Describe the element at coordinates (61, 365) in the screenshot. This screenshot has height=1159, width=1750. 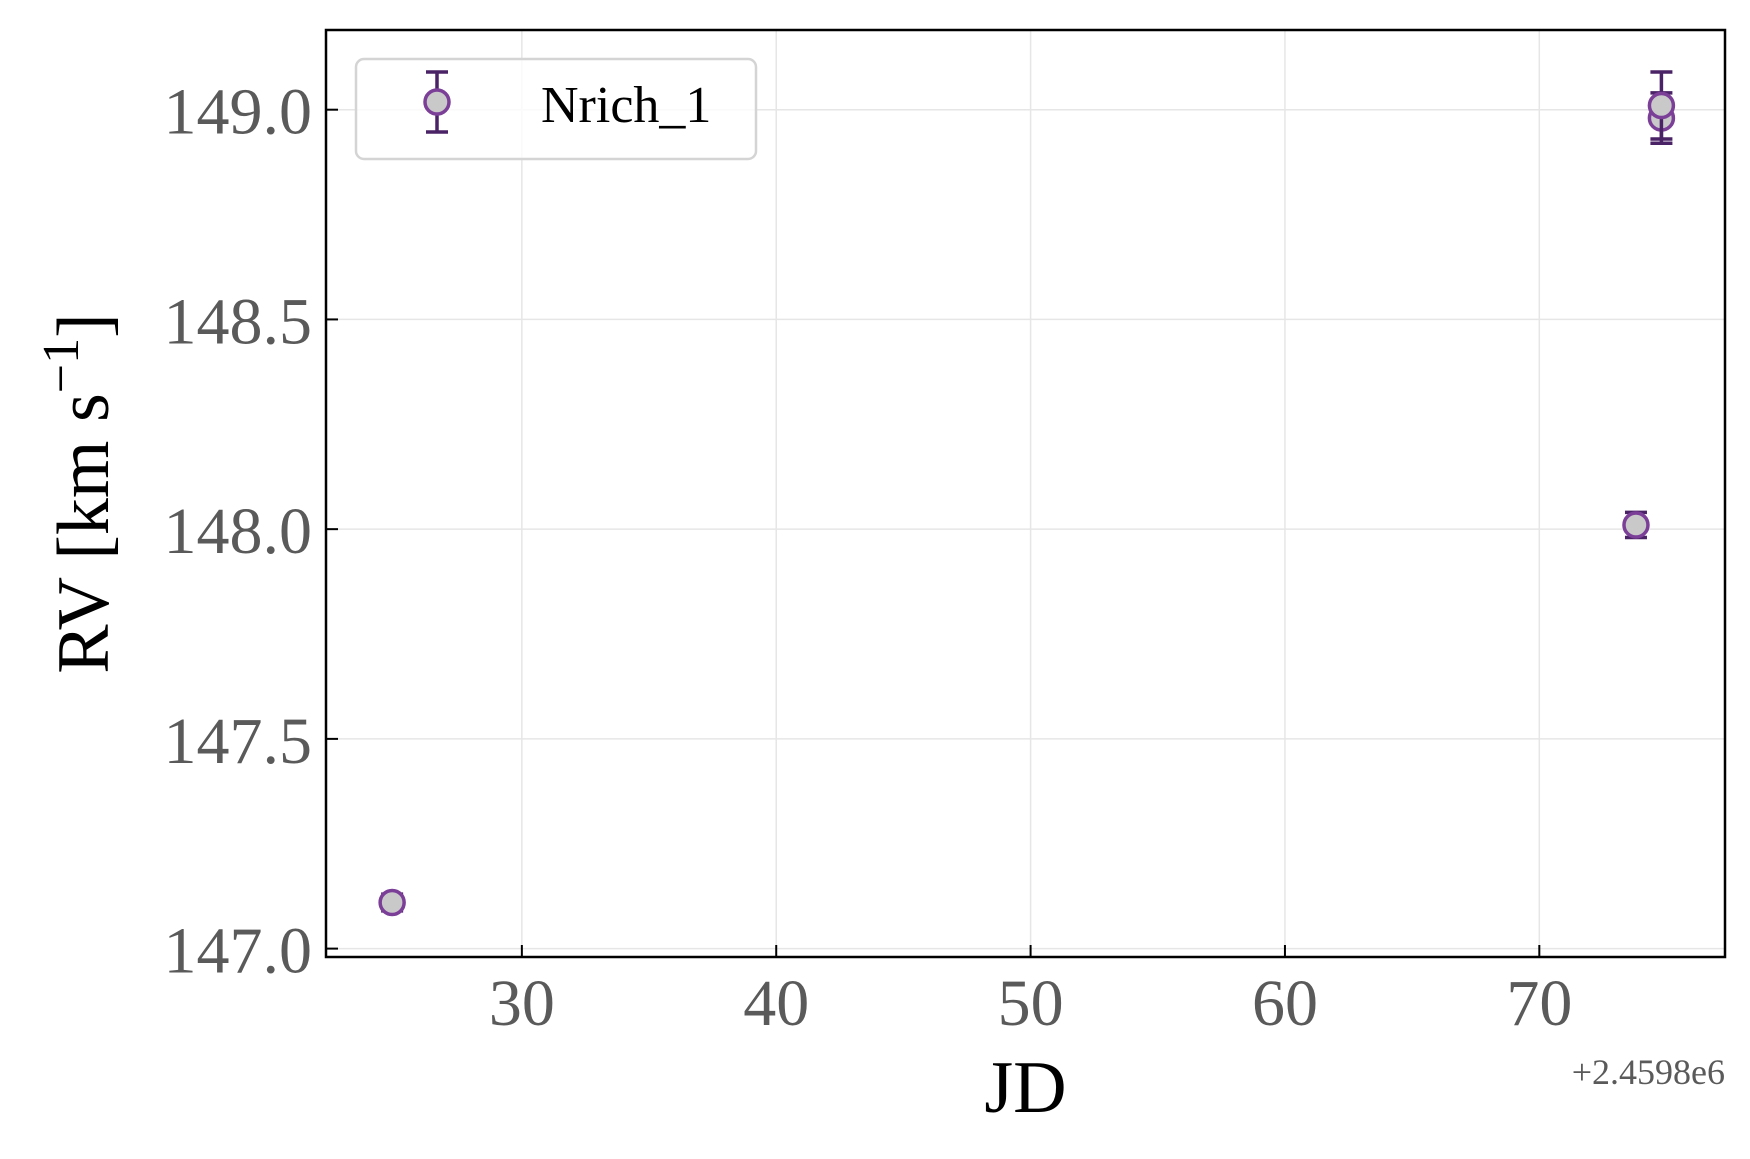
I see `y-axis-title-exponent: −1` at that location.